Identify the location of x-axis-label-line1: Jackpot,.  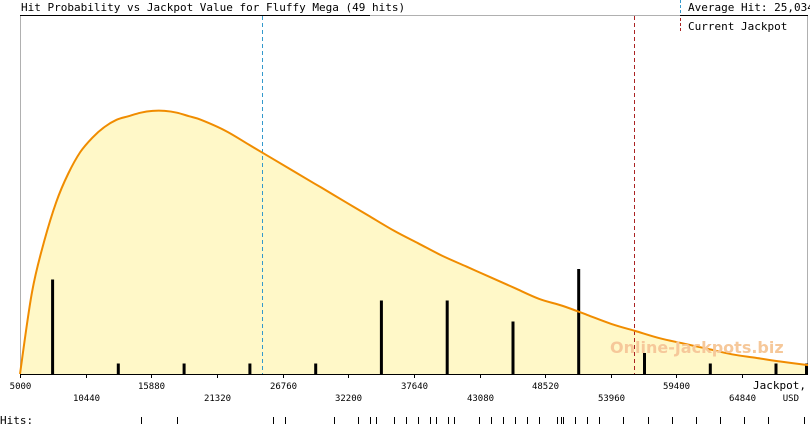
(779, 385).